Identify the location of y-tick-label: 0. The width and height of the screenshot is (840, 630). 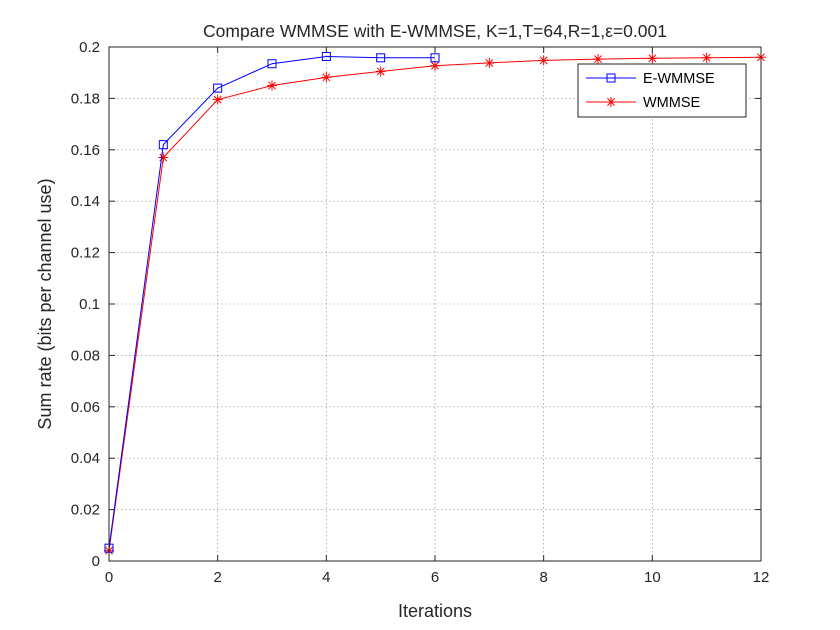
(96, 561).